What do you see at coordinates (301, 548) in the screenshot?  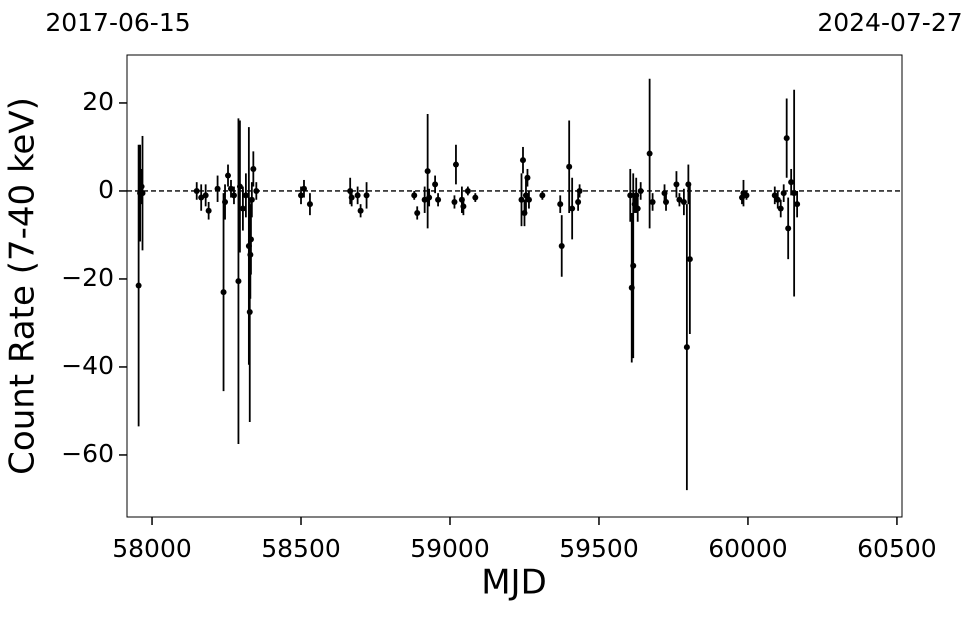 I see `x-tick-label: 58500` at bounding box center [301, 548].